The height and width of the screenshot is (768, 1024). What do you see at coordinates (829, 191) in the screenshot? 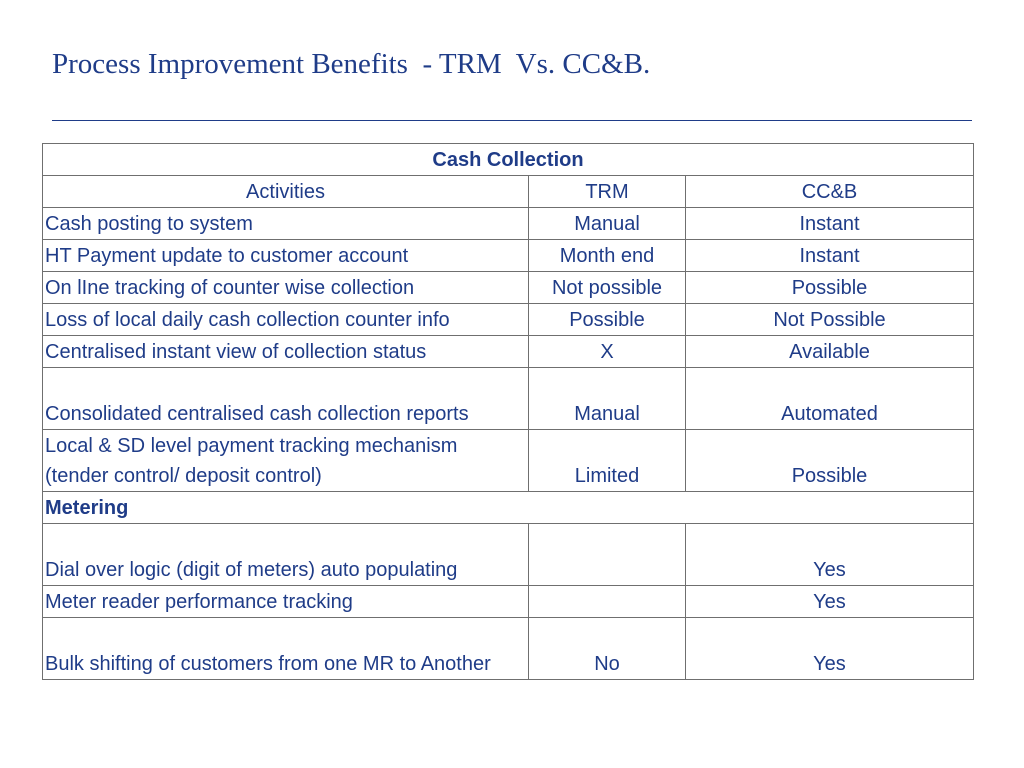
I see `column-header-ccb: CC&B` at bounding box center [829, 191].